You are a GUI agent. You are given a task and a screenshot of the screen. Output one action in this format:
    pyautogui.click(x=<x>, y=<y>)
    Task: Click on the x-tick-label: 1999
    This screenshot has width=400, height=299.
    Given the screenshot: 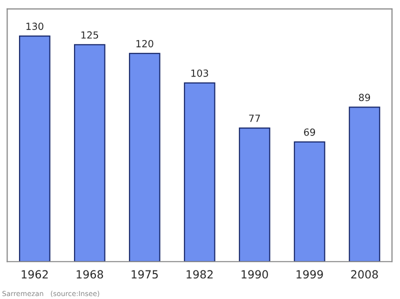 What is the action you would take?
    pyautogui.click(x=309, y=274)
    